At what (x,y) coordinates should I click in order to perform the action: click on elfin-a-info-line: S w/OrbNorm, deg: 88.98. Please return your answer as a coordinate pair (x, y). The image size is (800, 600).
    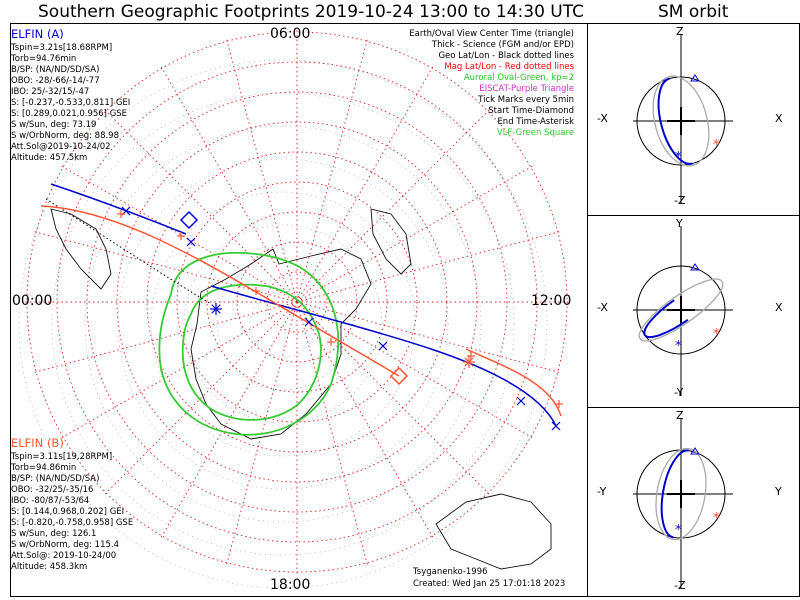
    Looking at the image, I should click on (65, 136).